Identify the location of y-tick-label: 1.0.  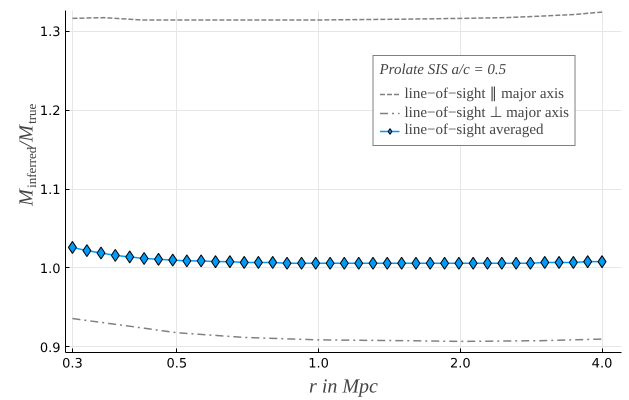
(50, 269).